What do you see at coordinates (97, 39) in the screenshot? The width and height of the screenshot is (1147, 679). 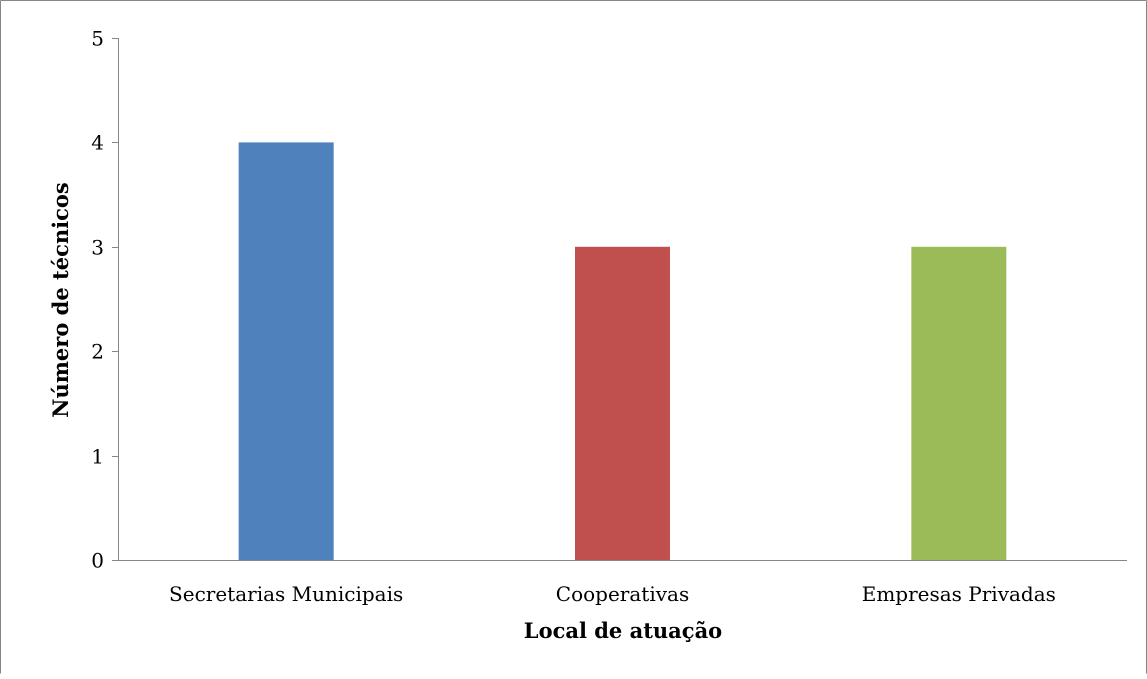 I see `y-tick-label: 5` at bounding box center [97, 39].